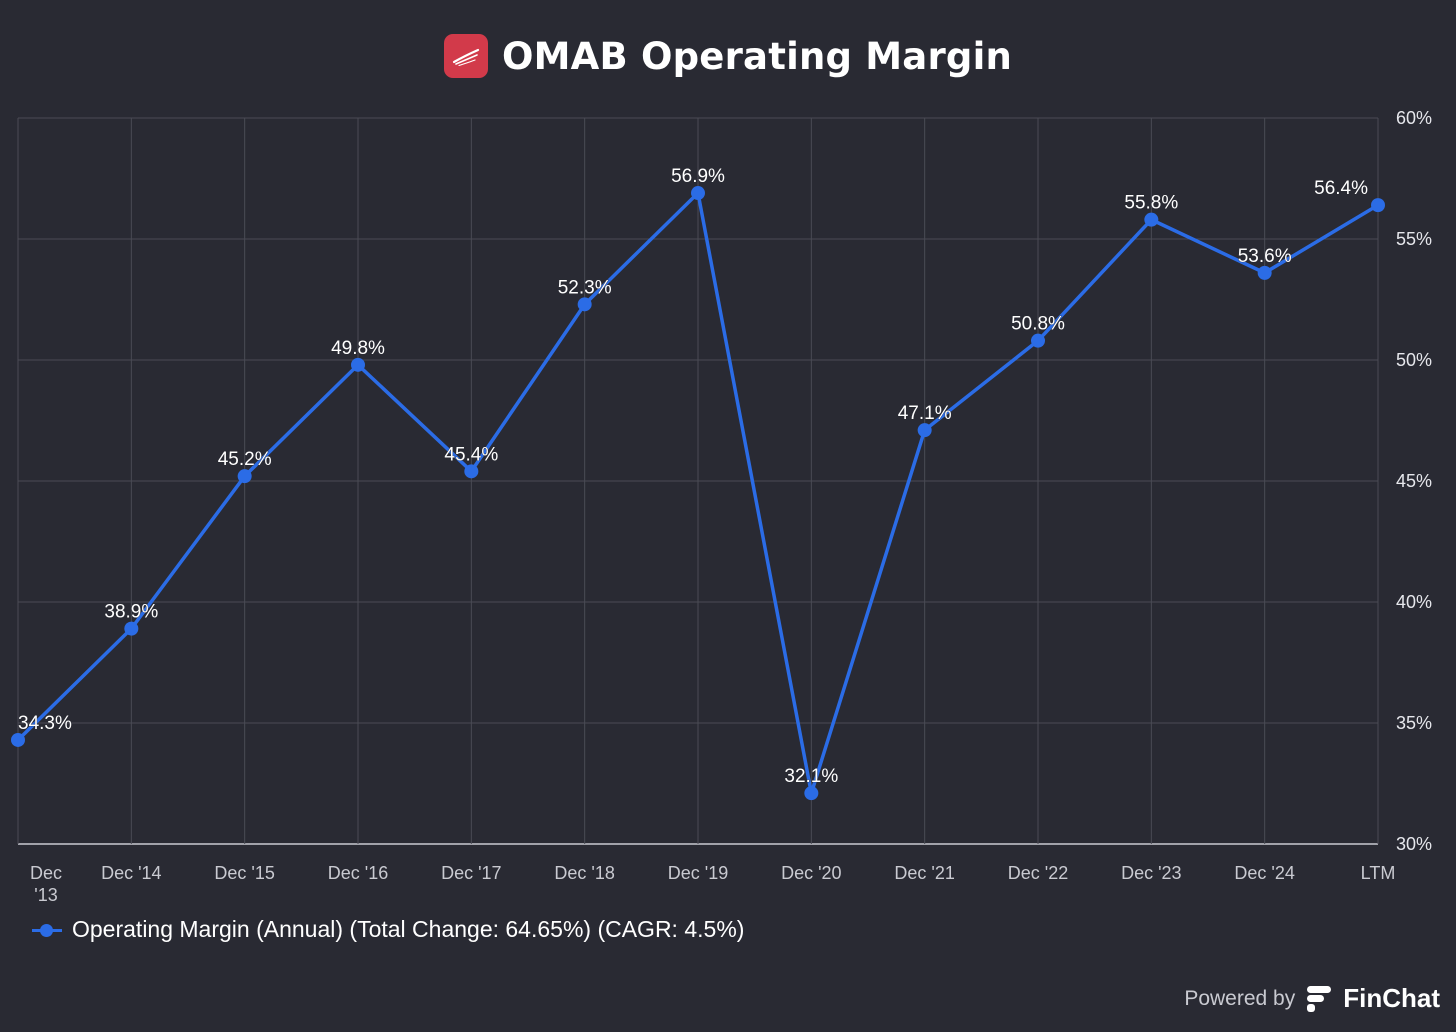  I want to click on data-label: 50.8%, so click(1038, 324).